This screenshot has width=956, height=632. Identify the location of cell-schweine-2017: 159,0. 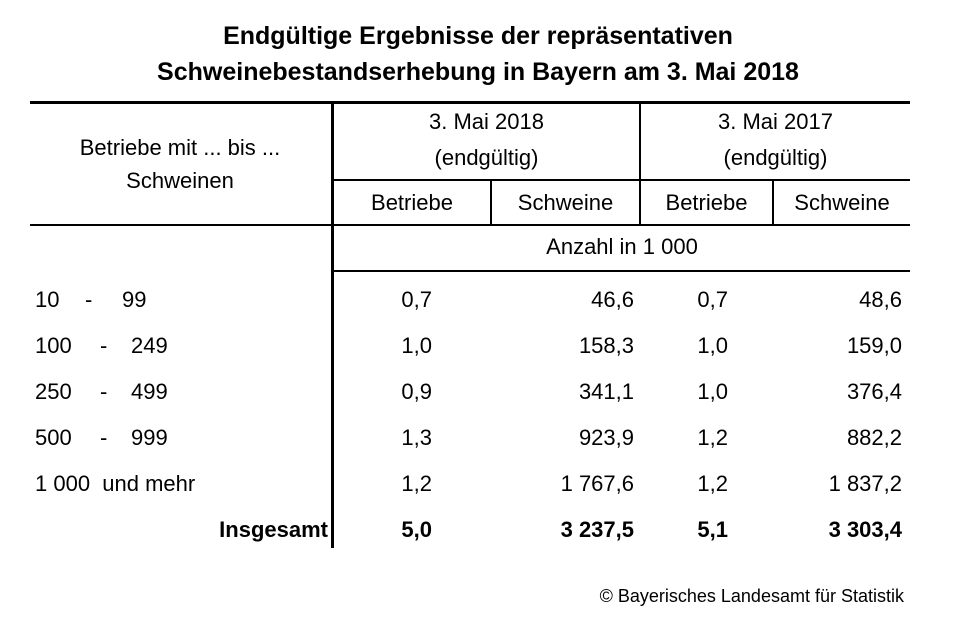
(874, 345).